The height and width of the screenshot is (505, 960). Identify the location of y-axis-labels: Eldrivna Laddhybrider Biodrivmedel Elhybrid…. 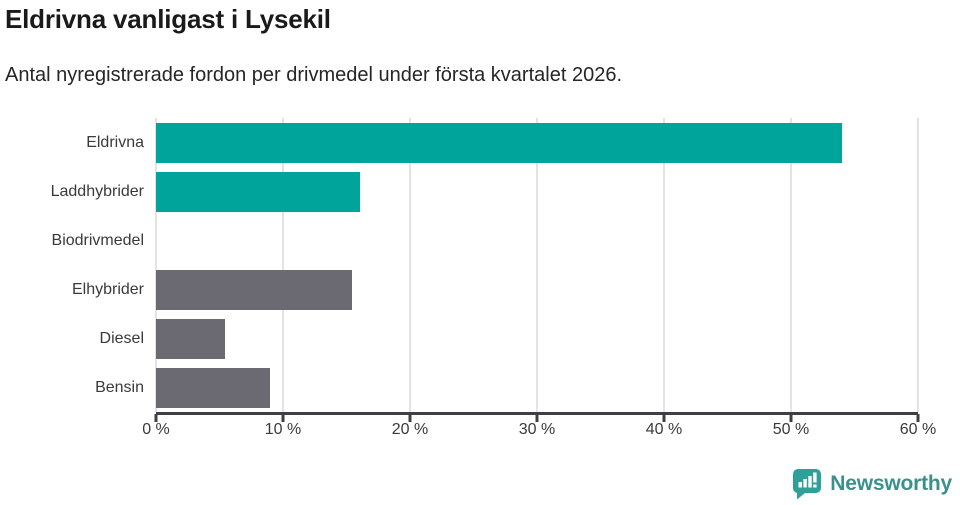
(72, 265).